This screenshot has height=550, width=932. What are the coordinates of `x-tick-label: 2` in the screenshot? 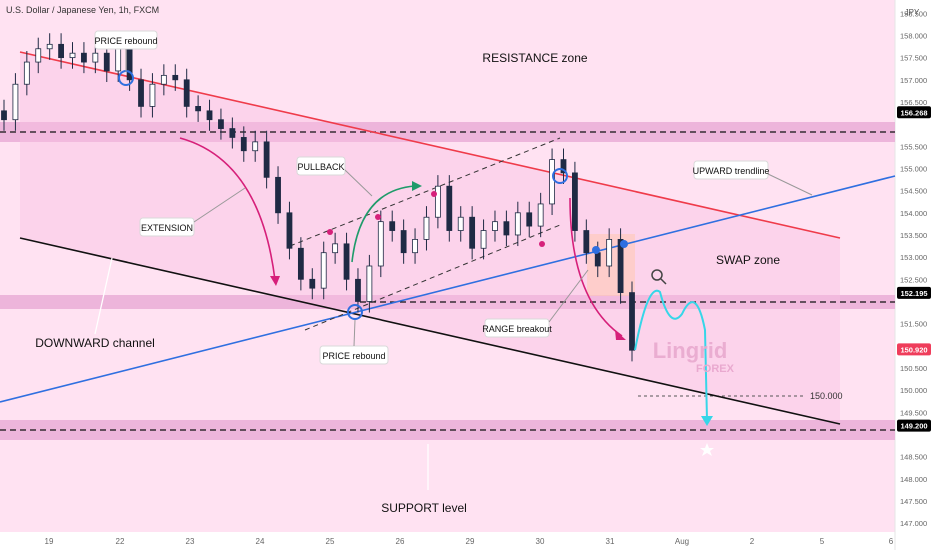 It's located at (752, 541).